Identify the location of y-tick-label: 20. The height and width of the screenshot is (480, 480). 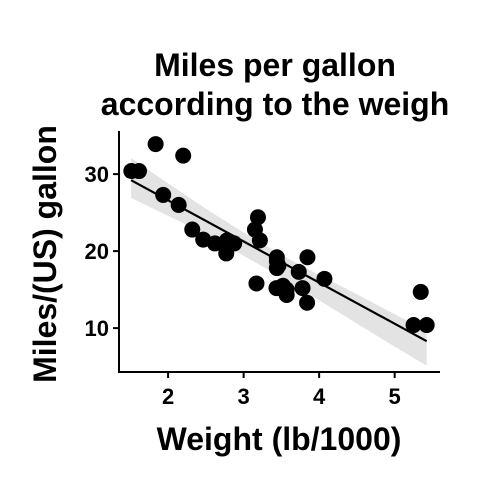
(97, 251).